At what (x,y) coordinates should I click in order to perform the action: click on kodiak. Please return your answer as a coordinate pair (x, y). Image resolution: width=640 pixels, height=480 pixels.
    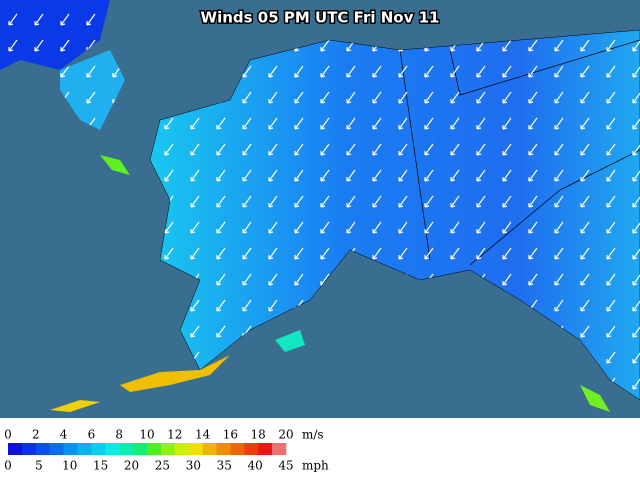
    Looking at the image, I should click on (290, 341).